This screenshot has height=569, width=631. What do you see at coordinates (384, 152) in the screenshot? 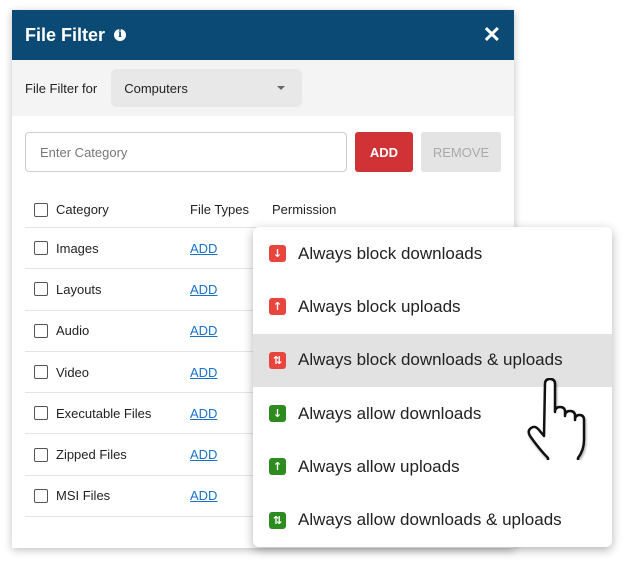
I see `add-button: ADD` at bounding box center [384, 152].